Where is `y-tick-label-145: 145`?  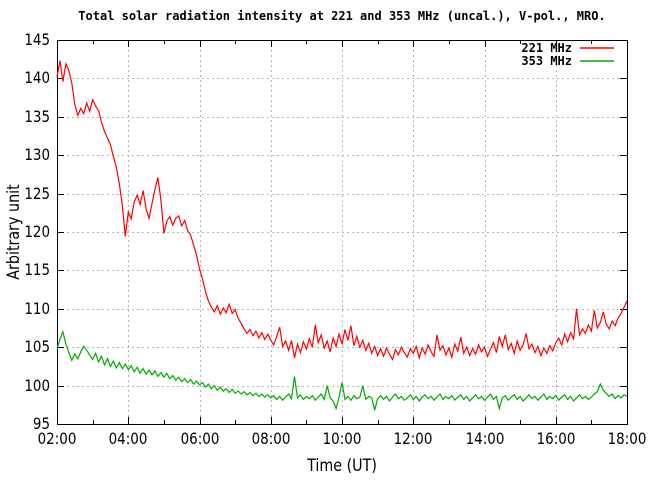 y-tick-label-145: 145 is located at coordinates (37, 39).